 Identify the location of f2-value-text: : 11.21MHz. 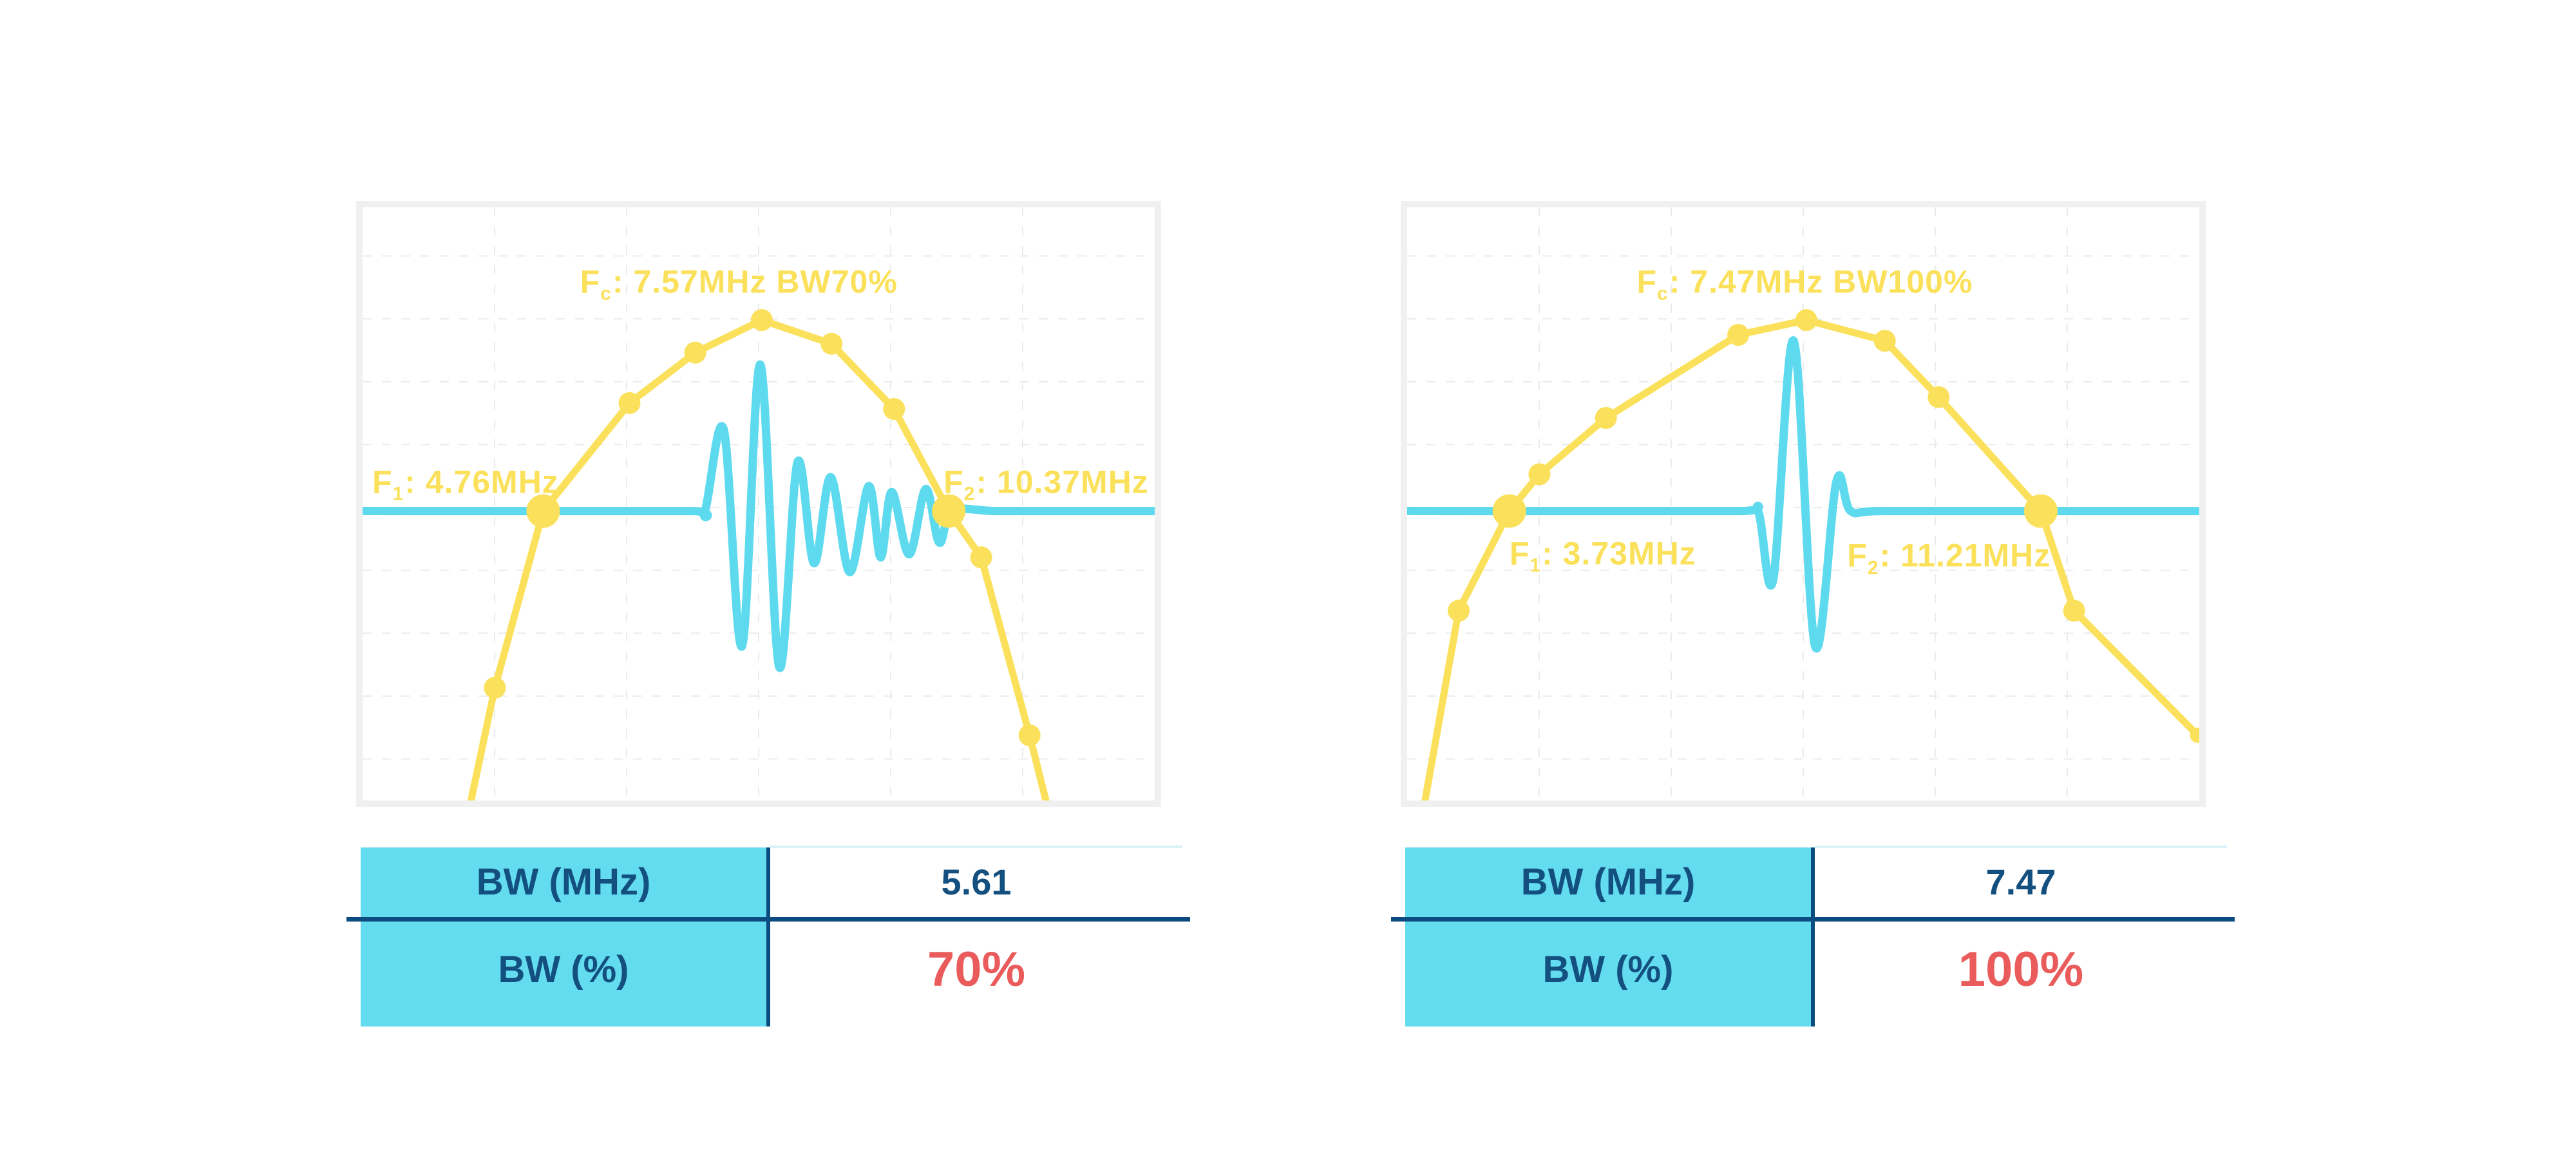
(1965, 555).